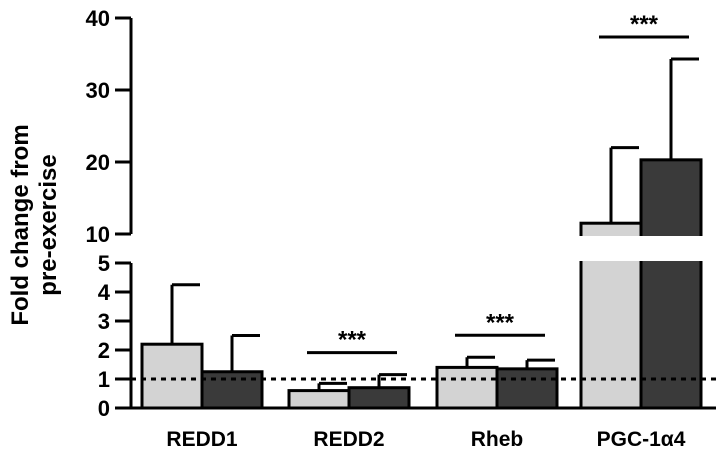  Describe the element at coordinates (104, 350) in the screenshot. I see `y-tick-label: 2` at that location.